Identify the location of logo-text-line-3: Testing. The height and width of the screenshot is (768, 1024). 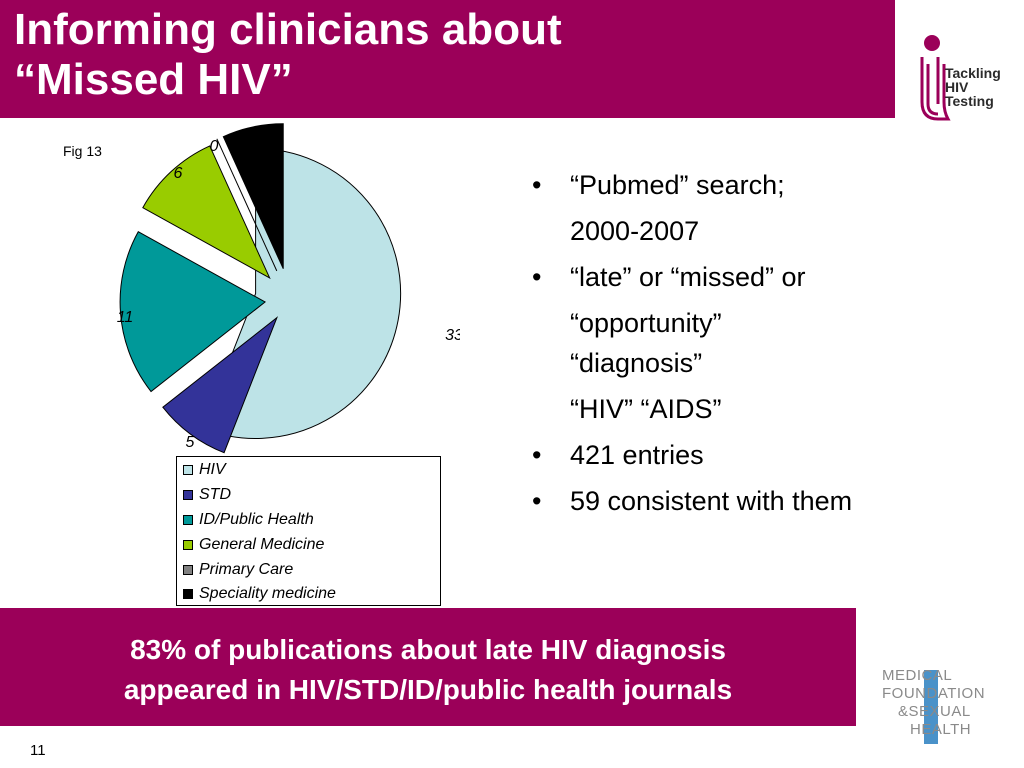
(969, 101).